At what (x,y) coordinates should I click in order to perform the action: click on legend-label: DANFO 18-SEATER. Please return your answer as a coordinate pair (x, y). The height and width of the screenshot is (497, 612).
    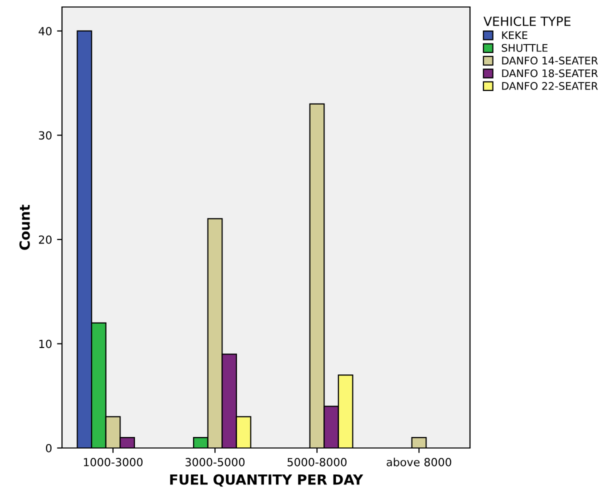
    Looking at the image, I should click on (550, 73).